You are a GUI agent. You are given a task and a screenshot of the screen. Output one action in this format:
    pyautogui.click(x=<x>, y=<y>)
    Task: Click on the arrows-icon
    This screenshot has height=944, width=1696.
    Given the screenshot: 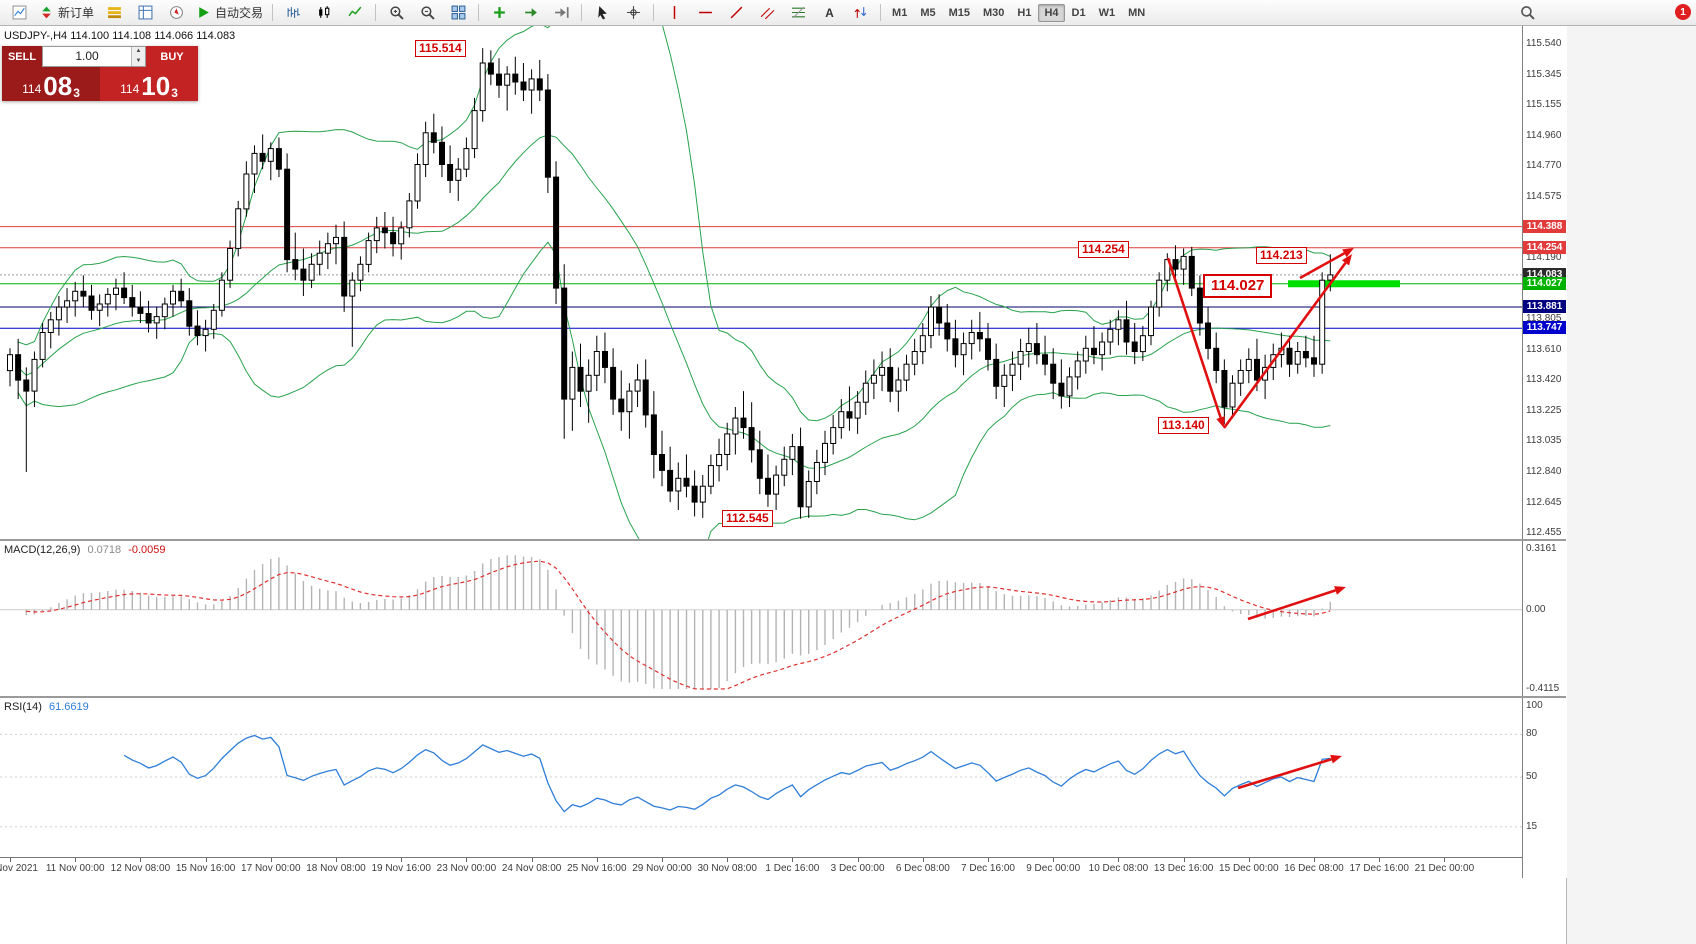 What is the action you would take?
    pyautogui.click(x=860, y=12)
    